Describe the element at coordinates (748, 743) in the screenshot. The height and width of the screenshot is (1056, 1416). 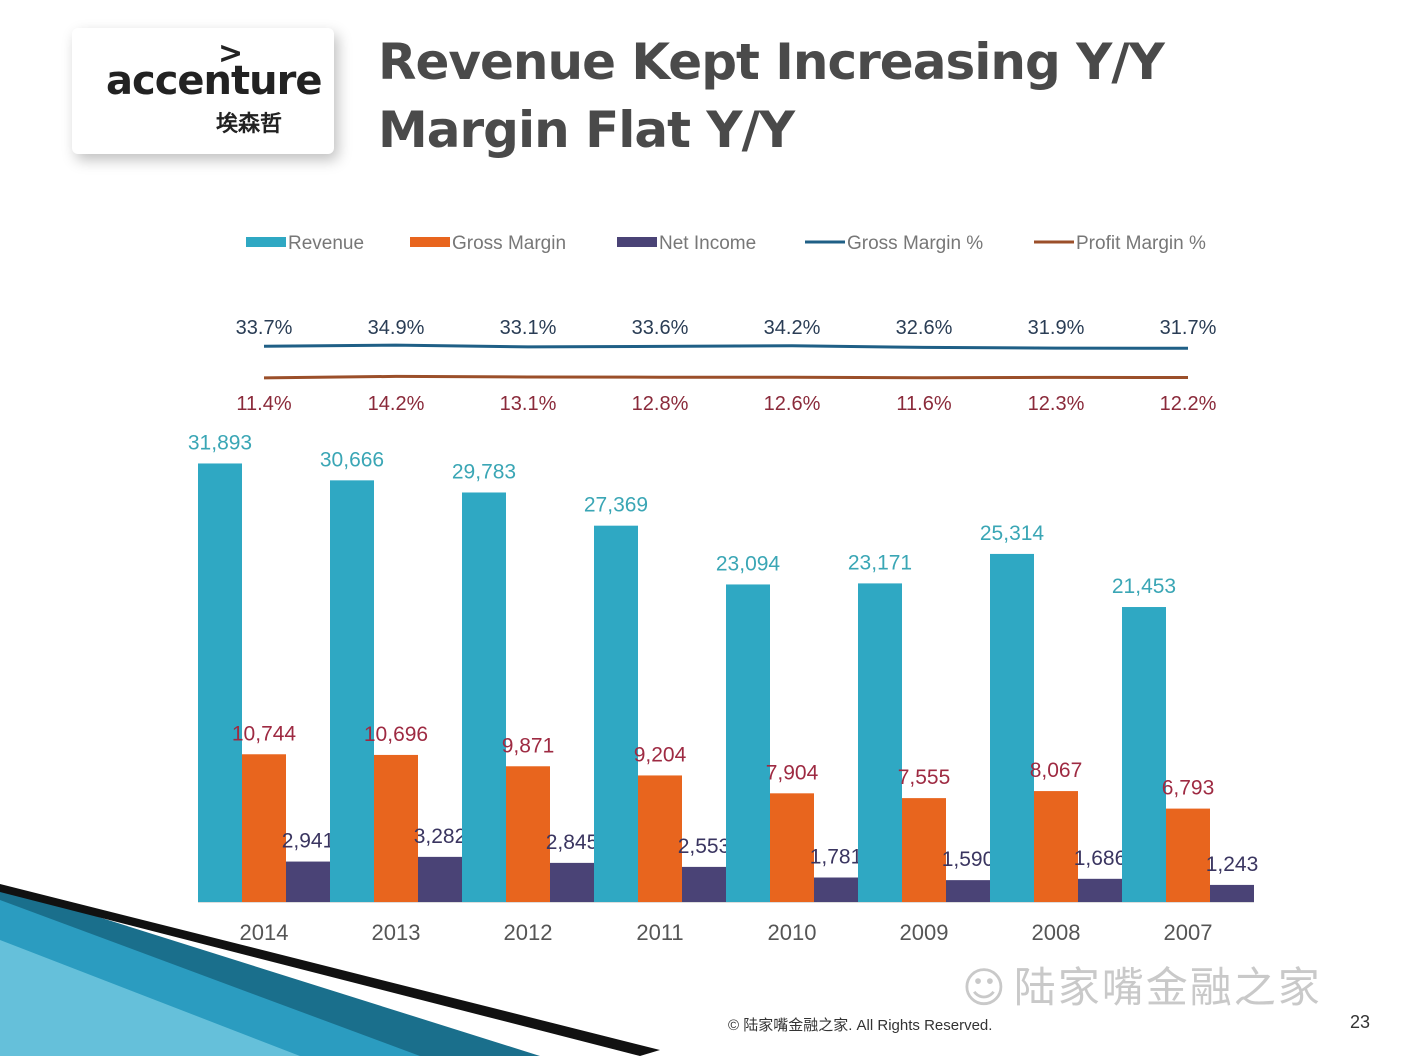
I see `bar-revenue-2010` at that location.